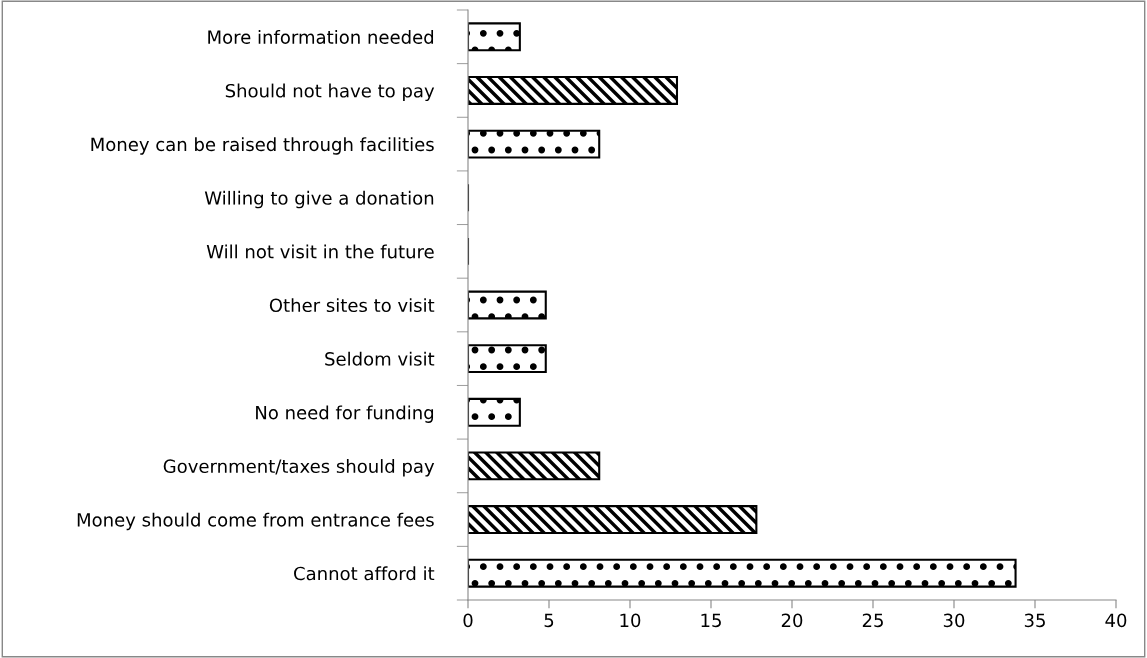 The image size is (1147, 658). Describe the element at coordinates (319, 199) in the screenshot. I see `y-tick-label: Willing to give a donation` at that location.